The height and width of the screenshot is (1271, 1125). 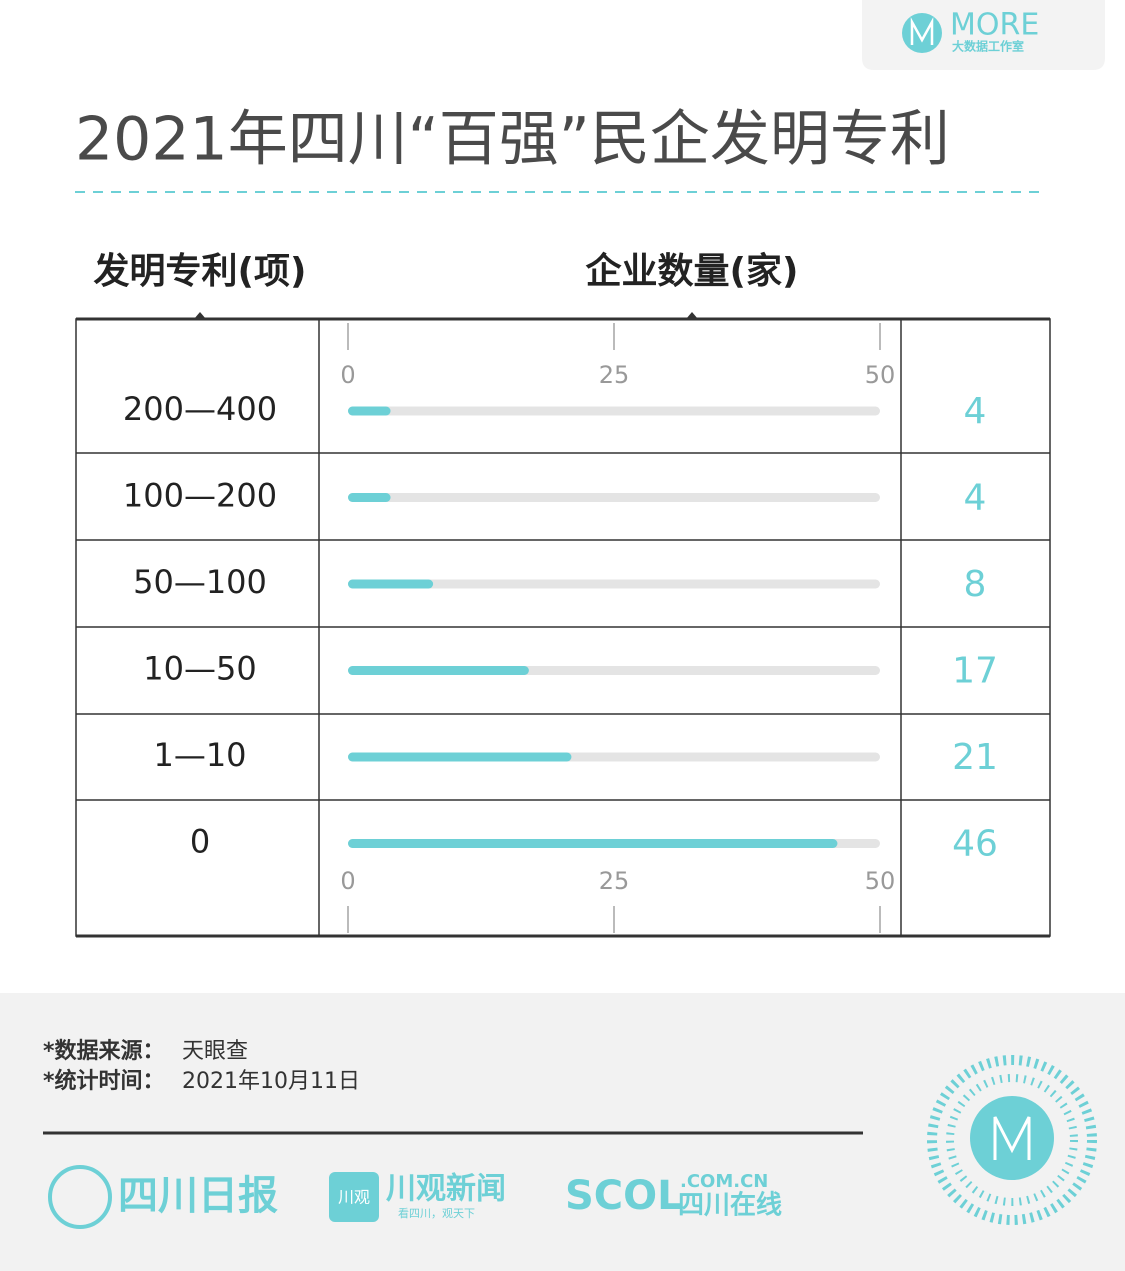 I want to click on value-label: 46, so click(x=975, y=844).